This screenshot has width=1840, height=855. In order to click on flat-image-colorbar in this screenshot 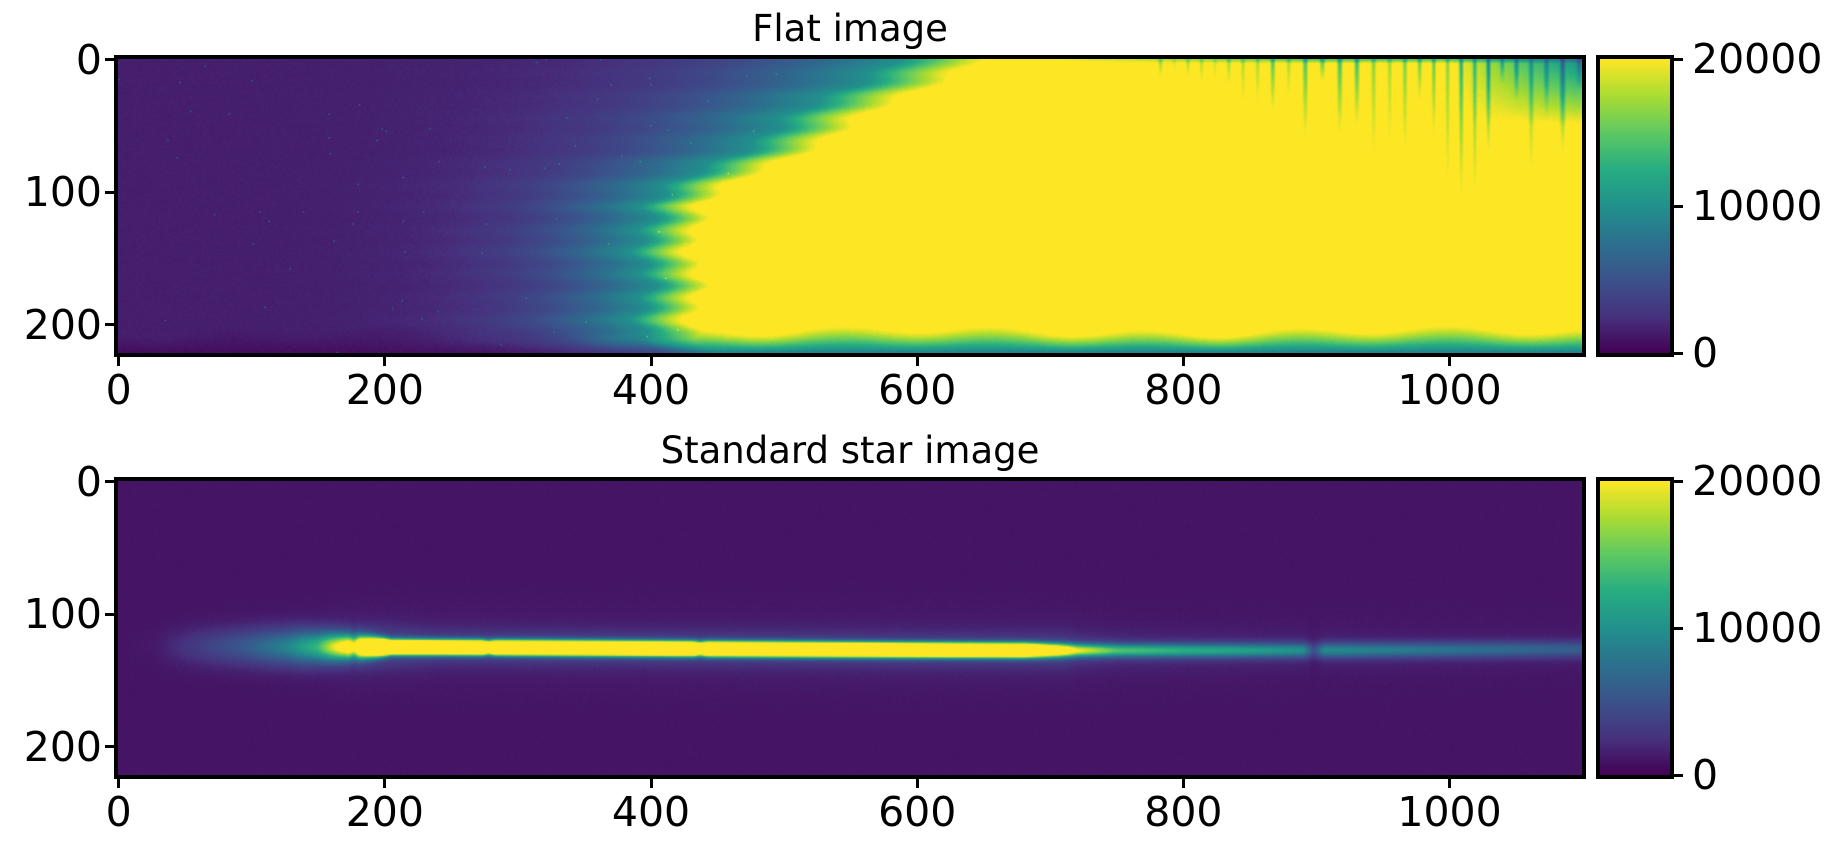, I will do `click(1635, 206)`.